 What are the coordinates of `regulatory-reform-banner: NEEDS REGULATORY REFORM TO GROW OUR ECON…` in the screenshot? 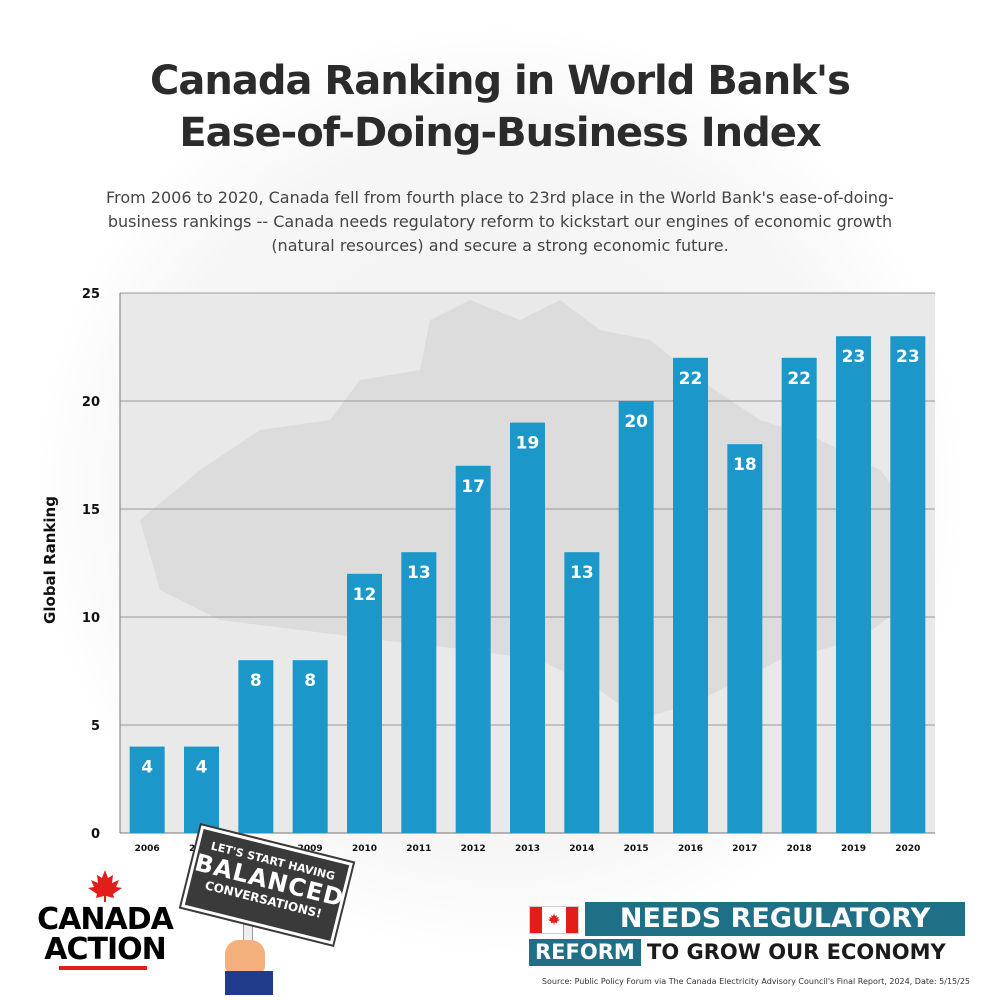 It's located at (747, 937).